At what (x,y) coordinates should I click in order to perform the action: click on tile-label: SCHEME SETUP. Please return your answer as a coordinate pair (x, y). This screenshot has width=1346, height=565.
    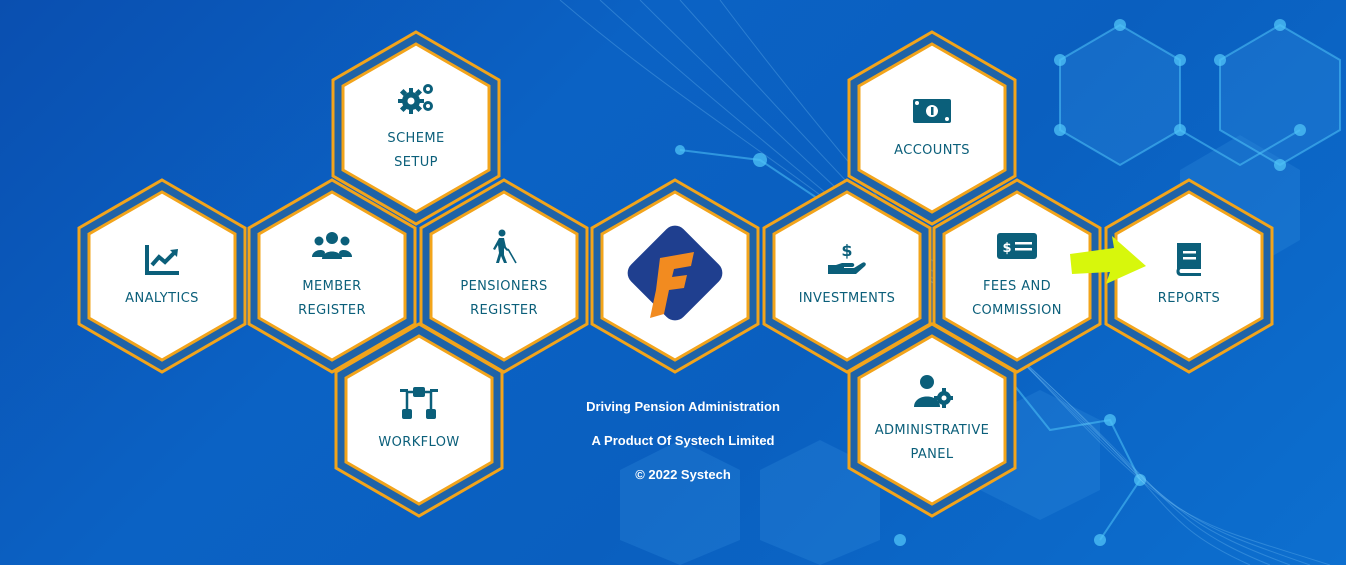
    Looking at the image, I should click on (416, 150).